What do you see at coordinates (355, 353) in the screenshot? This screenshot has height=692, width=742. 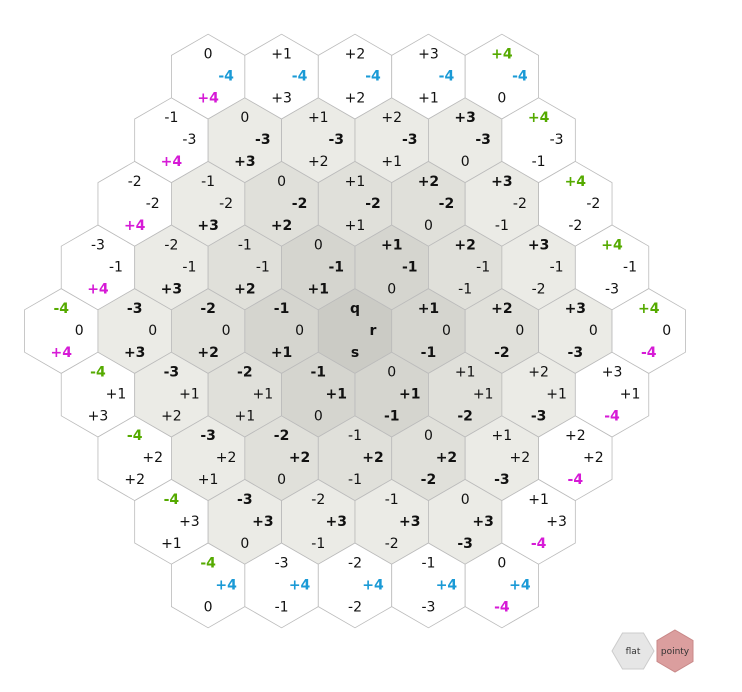 I see `s-coordinate-label: s` at bounding box center [355, 353].